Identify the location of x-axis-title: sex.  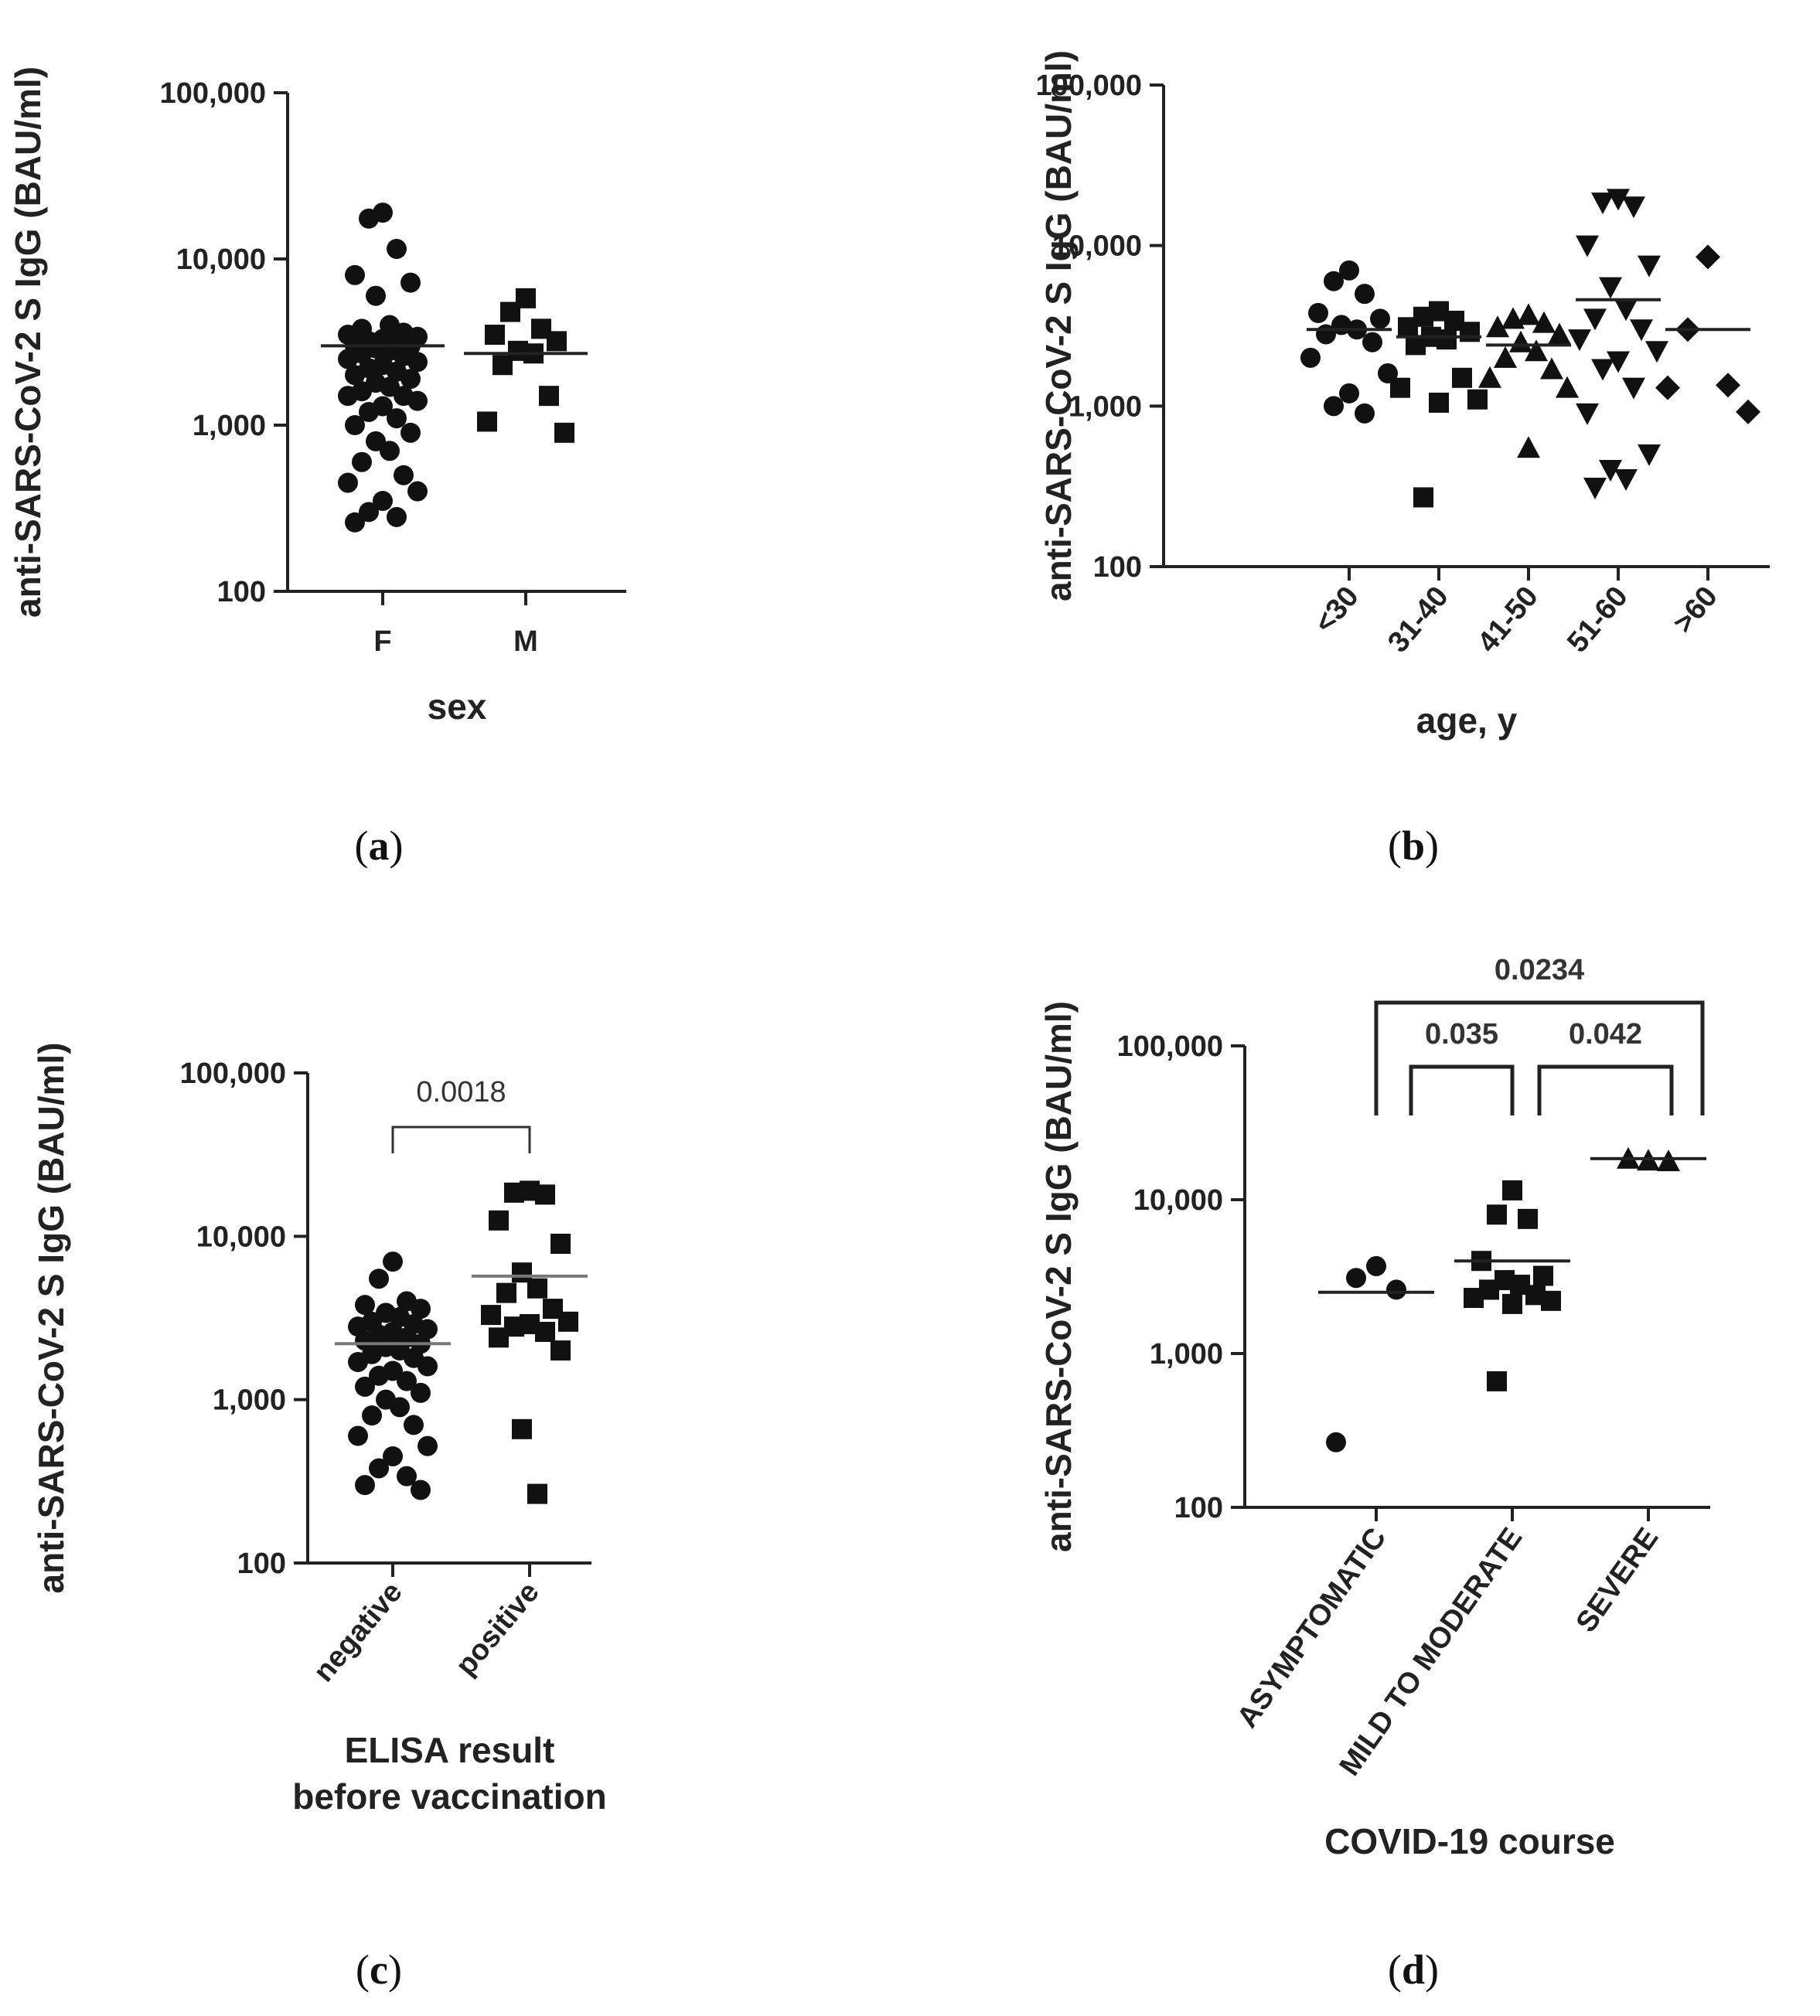
(457, 706).